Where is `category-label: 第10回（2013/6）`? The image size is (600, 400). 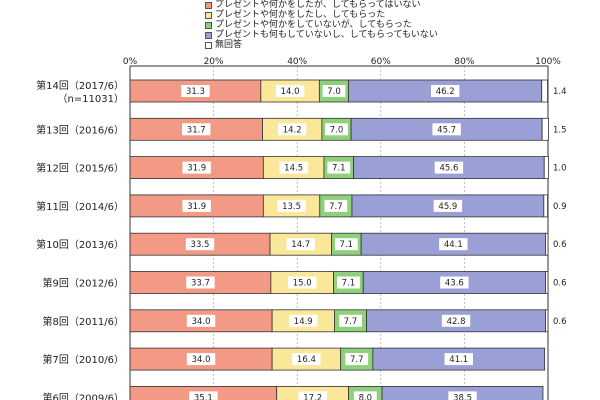 category-label: 第10回（2013/6） is located at coordinates (80, 244).